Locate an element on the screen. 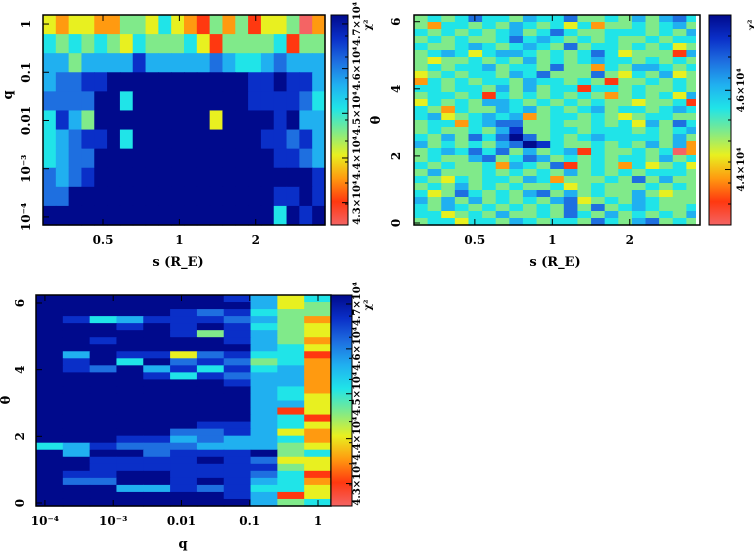 The height and width of the screenshot is (551, 754). x-tick-label: 1 is located at coordinates (179, 240).